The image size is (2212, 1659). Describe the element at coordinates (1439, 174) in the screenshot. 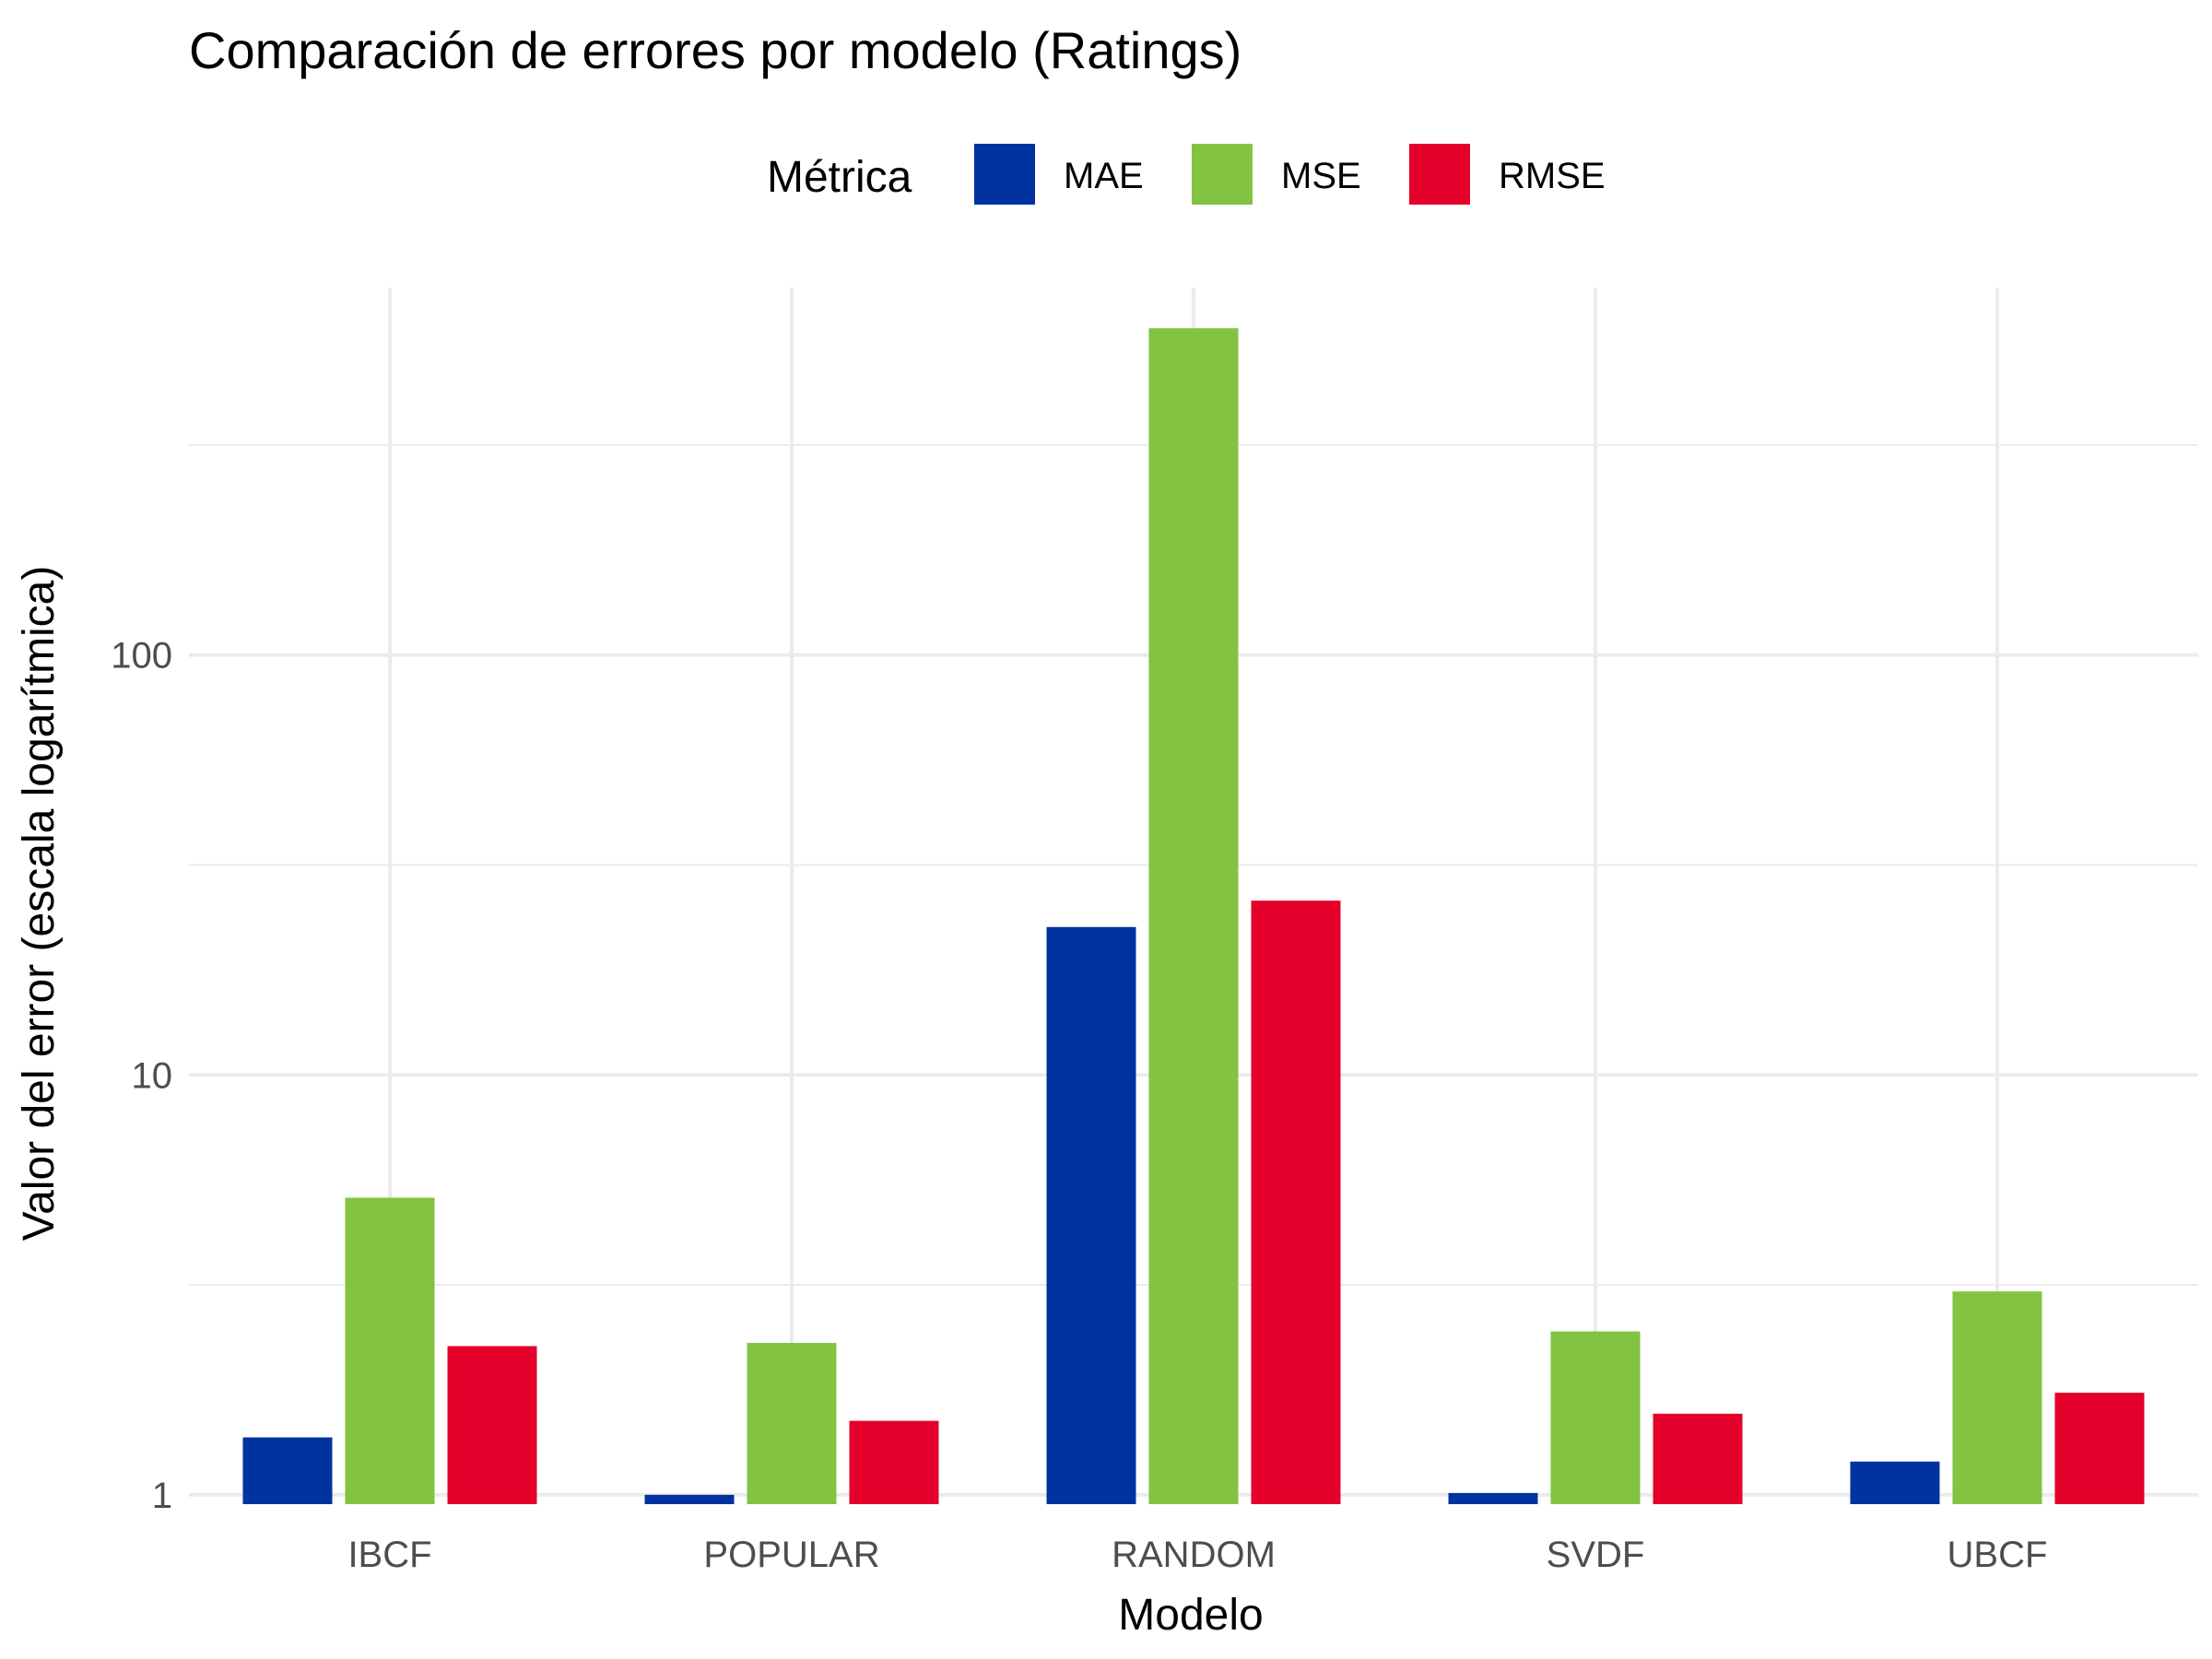

I see `legend-key-rmse` at that location.